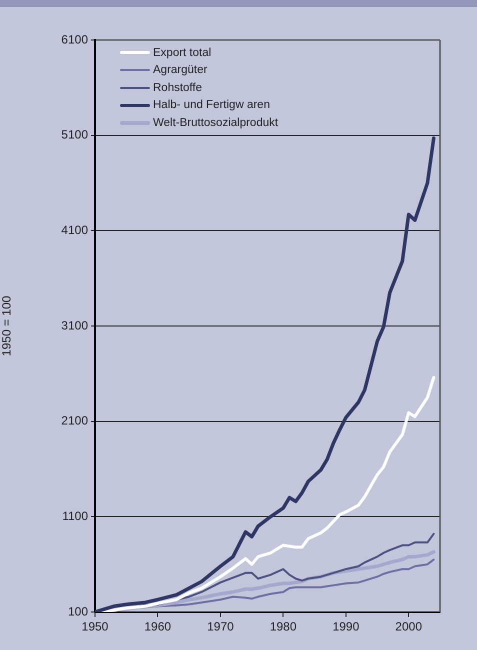 Image resolution: width=477 pixels, height=650 pixels. What do you see at coordinates (158, 627) in the screenshot?
I see `x-tick-label: 1960` at bounding box center [158, 627].